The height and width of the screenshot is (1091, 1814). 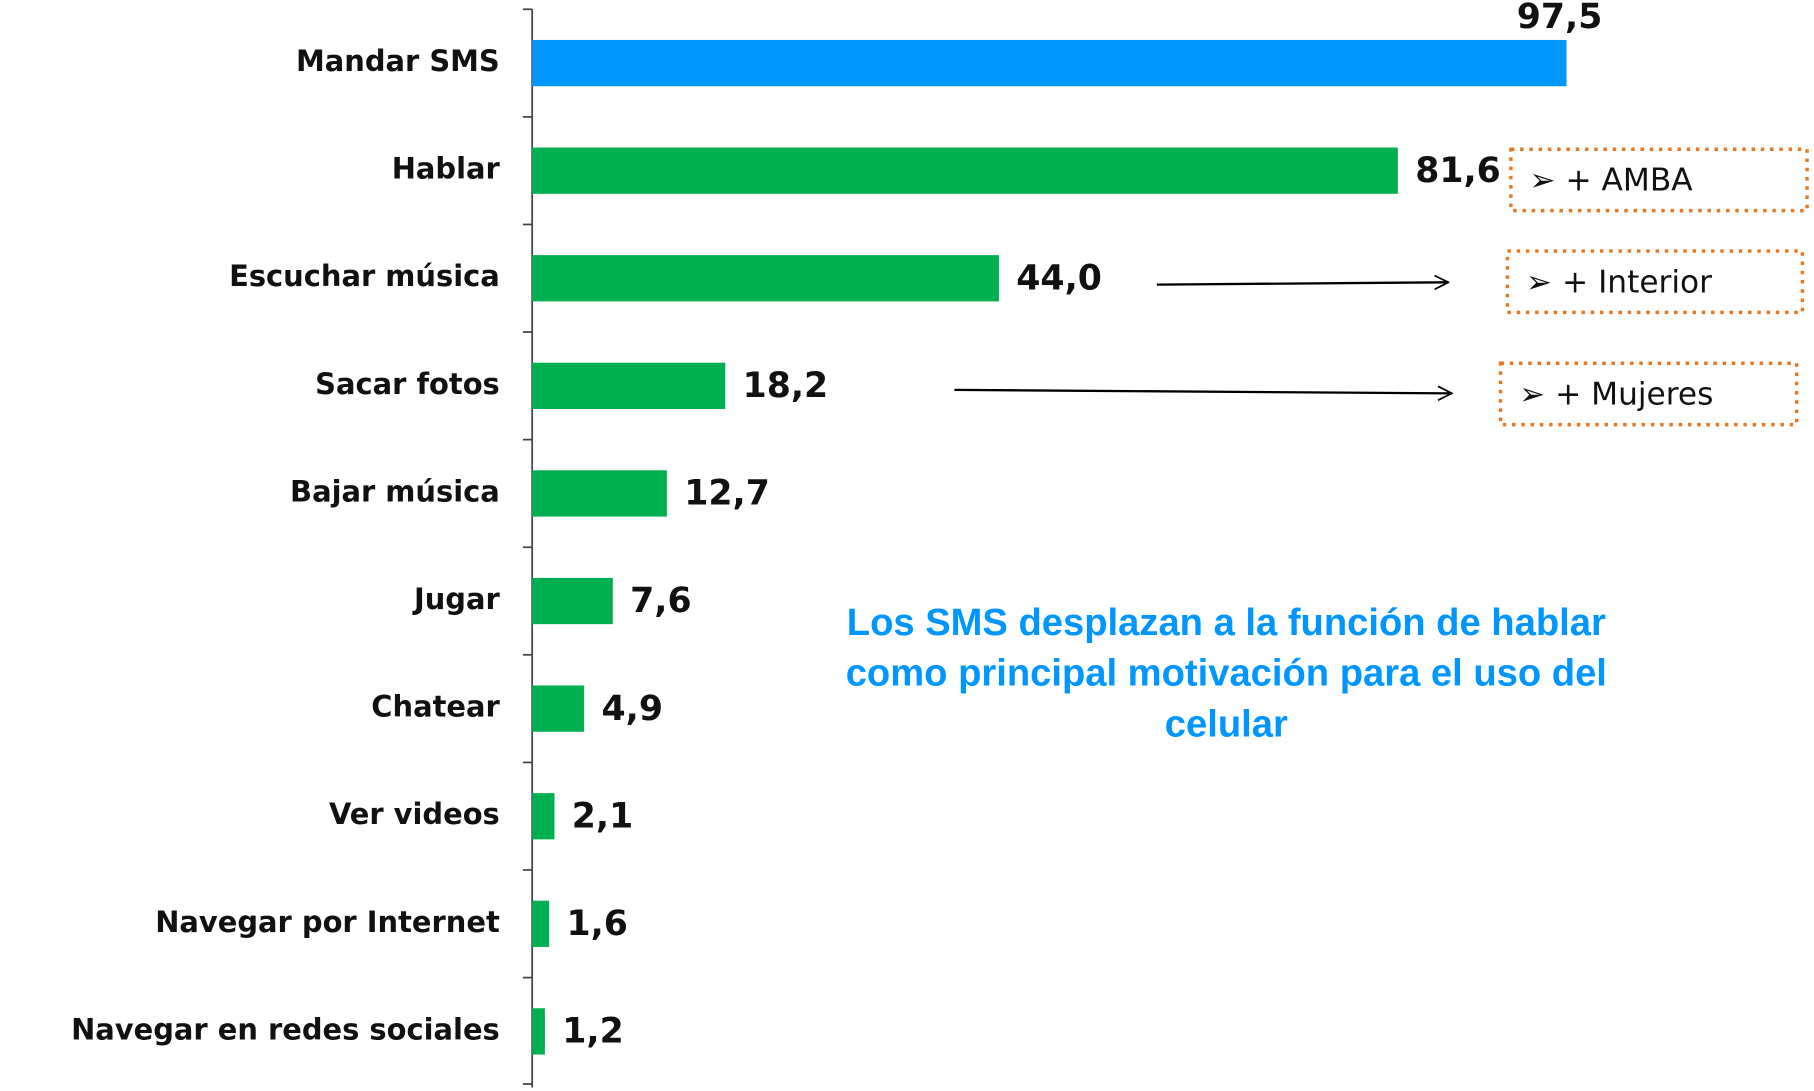 What do you see at coordinates (786, 386) in the screenshot?
I see `value-label: 18,2` at bounding box center [786, 386].